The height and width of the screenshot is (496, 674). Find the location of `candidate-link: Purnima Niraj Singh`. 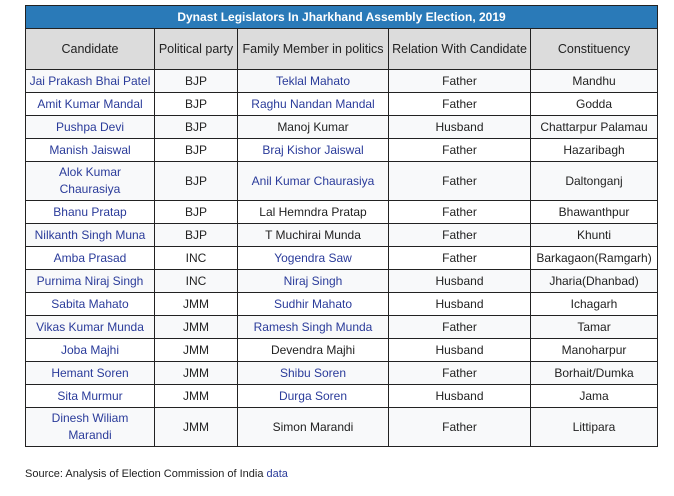

candidate-link: Purnima Niraj Singh is located at coordinates (90, 280).